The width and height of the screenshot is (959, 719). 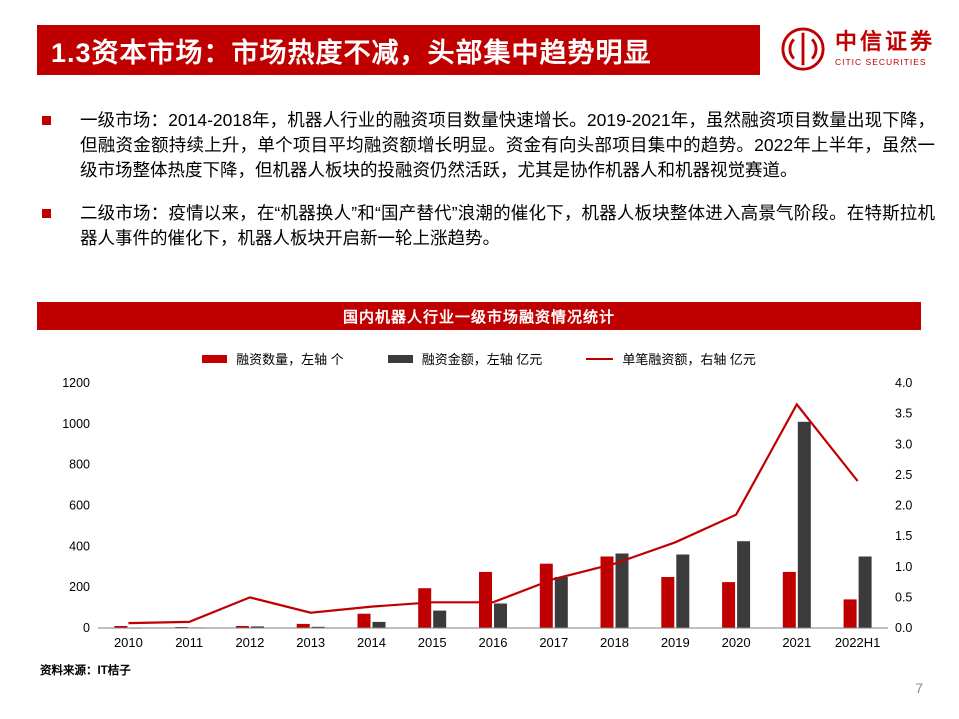 What do you see at coordinates (553, 642) in the screenshot?
I see `svg-text: 2017` at bounding box center [553, 642].